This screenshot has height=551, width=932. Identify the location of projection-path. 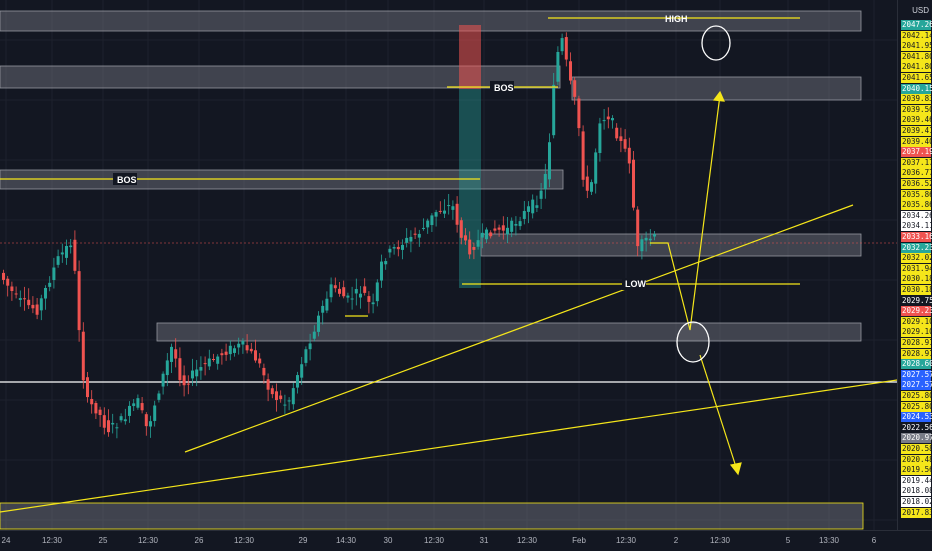
(685, 212).